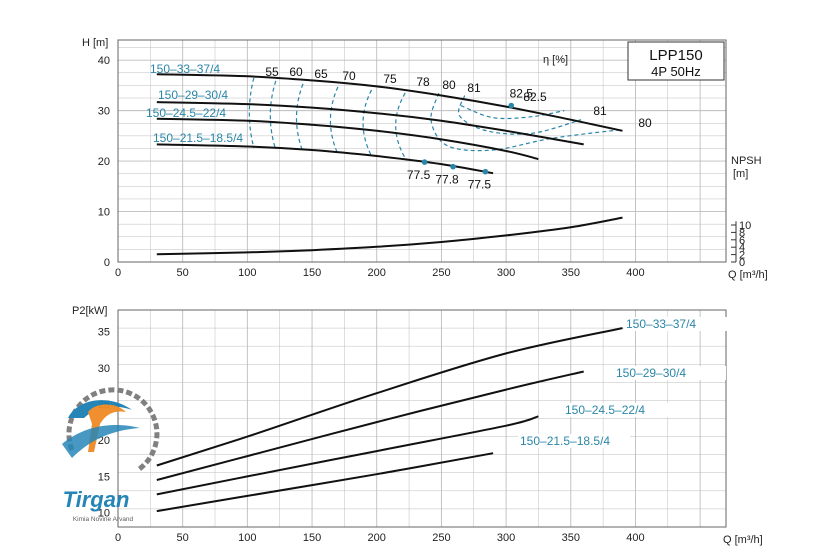  Describe the element at coordinates (742, 256) in the screenshot. I see `npsh-tick-label: 2` at that location.